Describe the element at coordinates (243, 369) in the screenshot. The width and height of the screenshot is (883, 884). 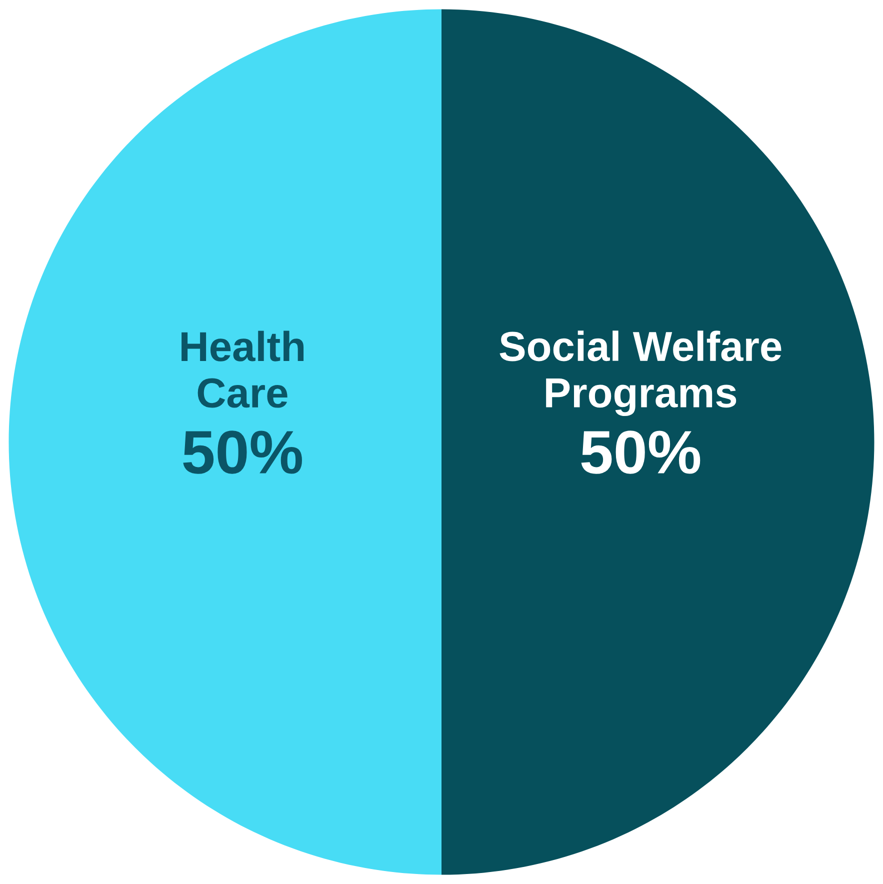
I see `slice-label: Health Care` at that location.